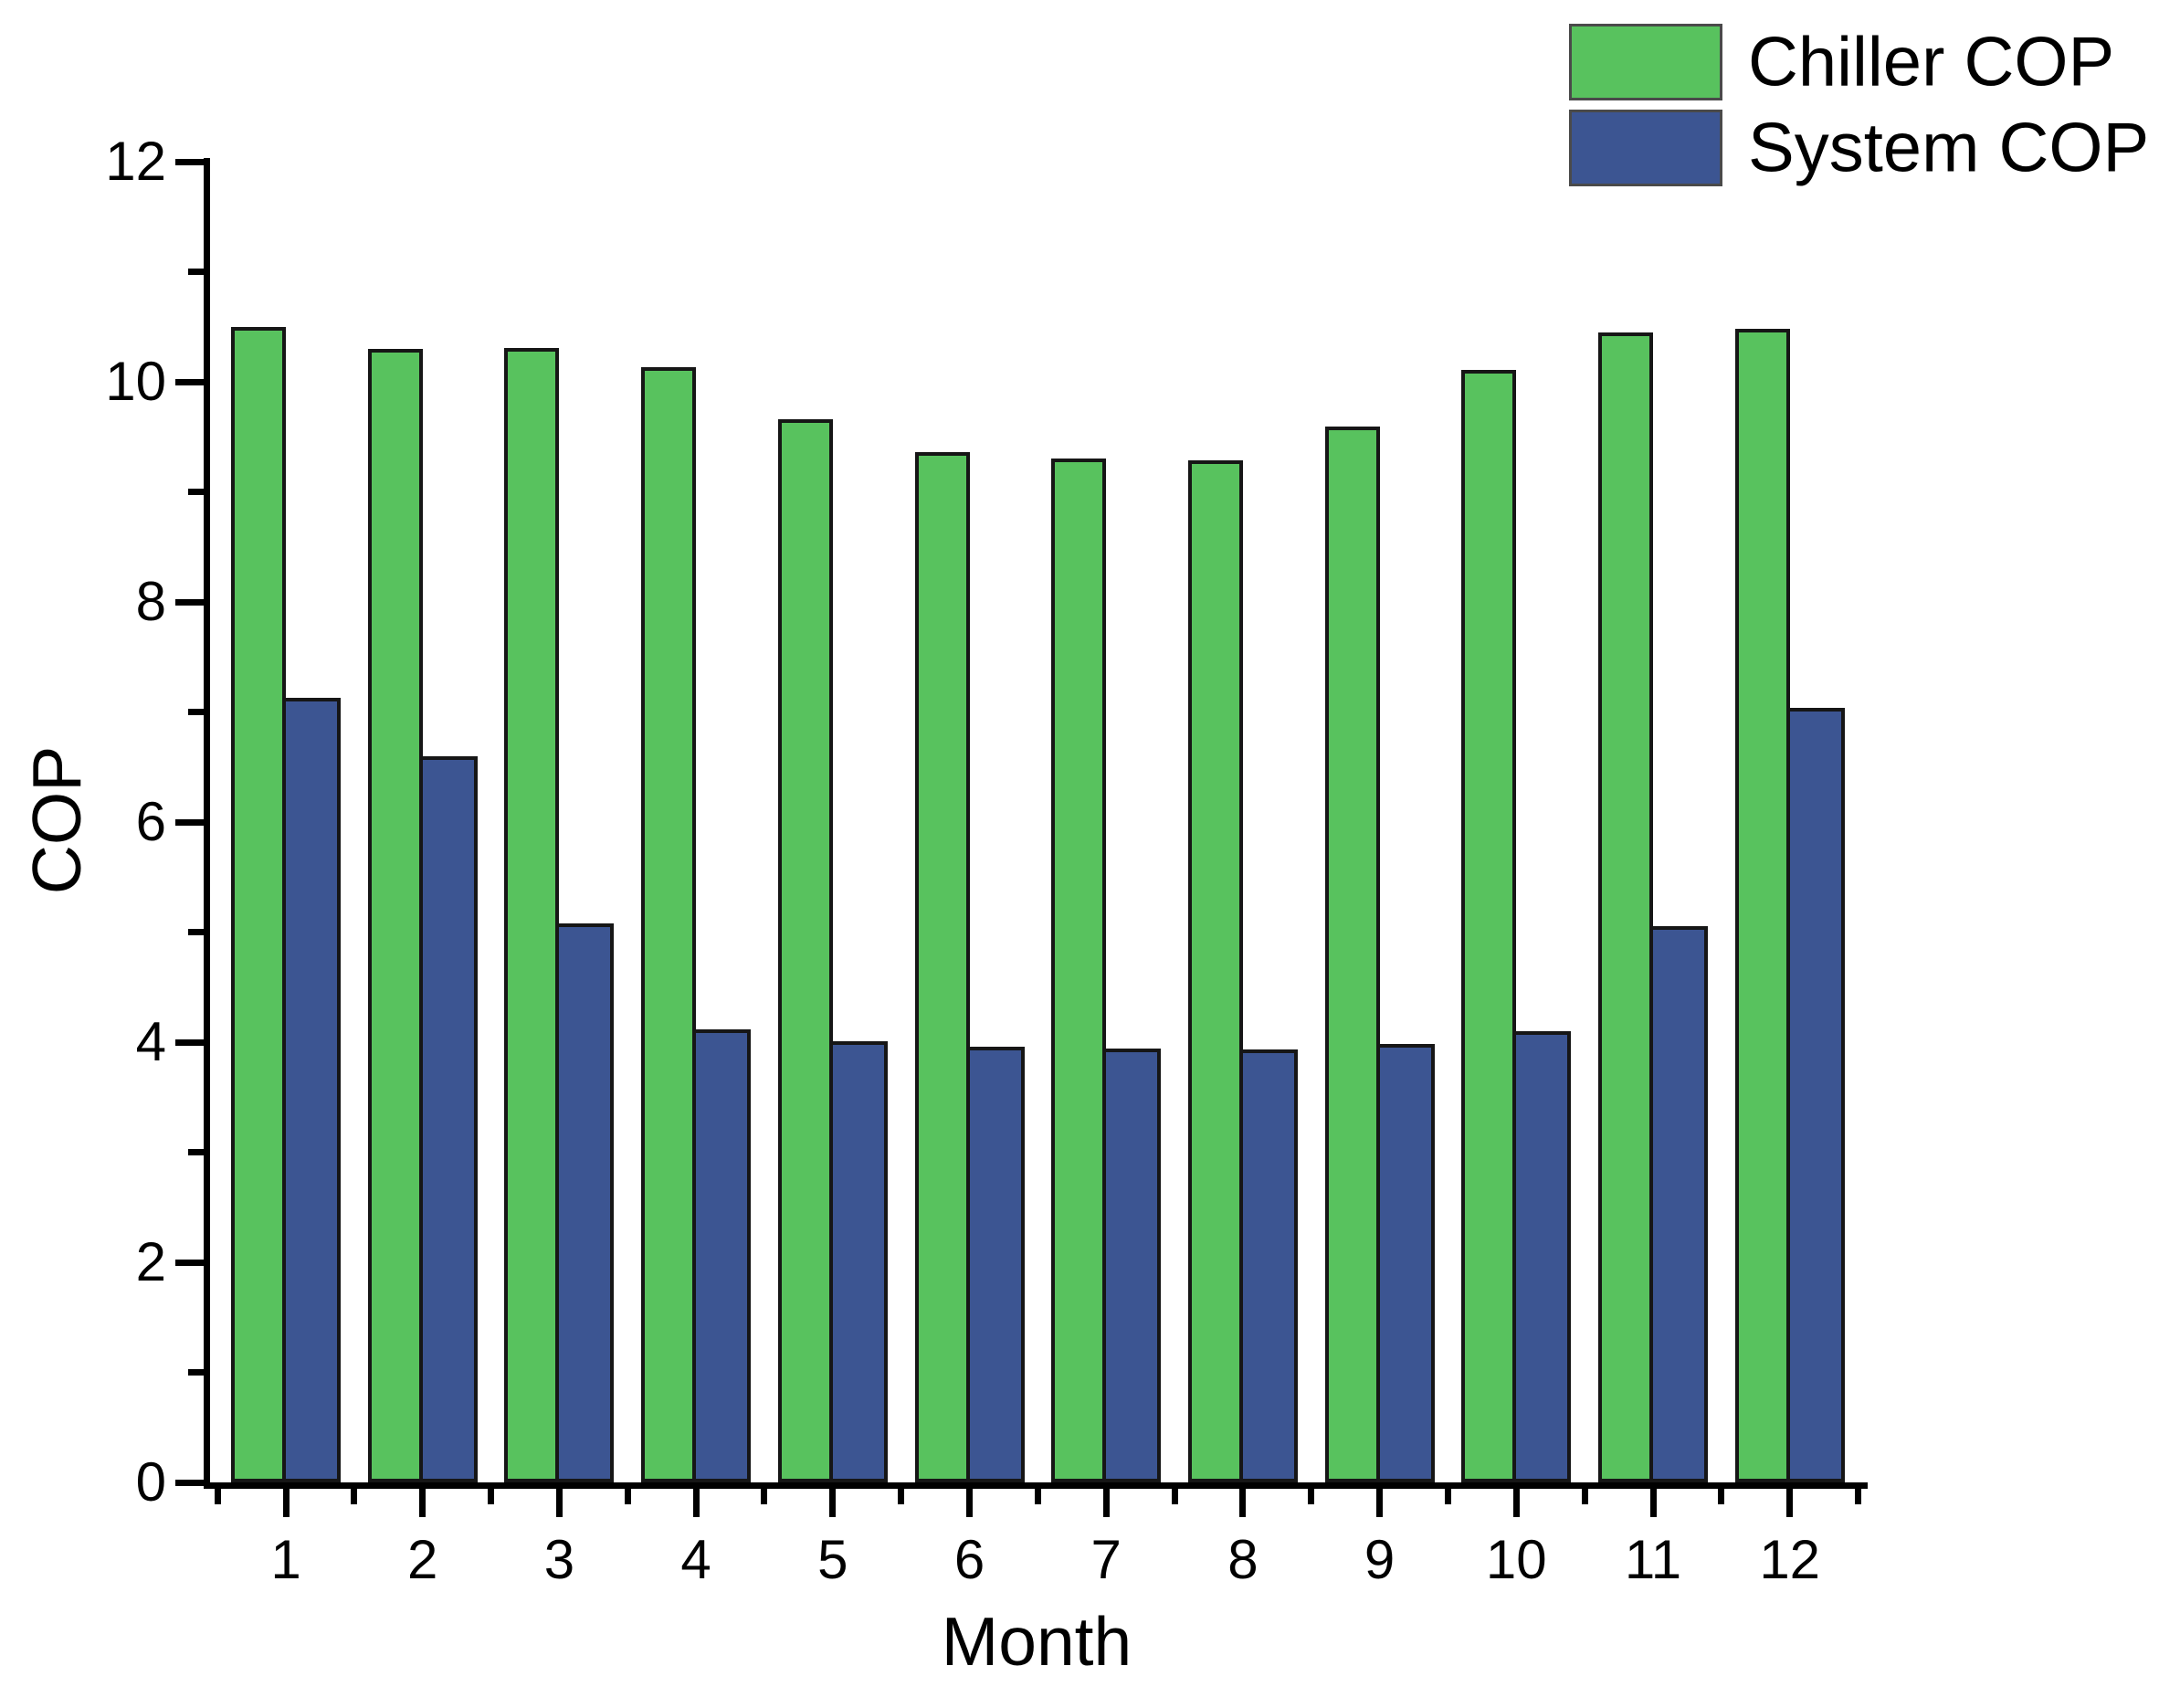  What do you see at coordinates (207, 823) in the screenshot?
I see `y-axis-spine` at bounding box center [207, 823].